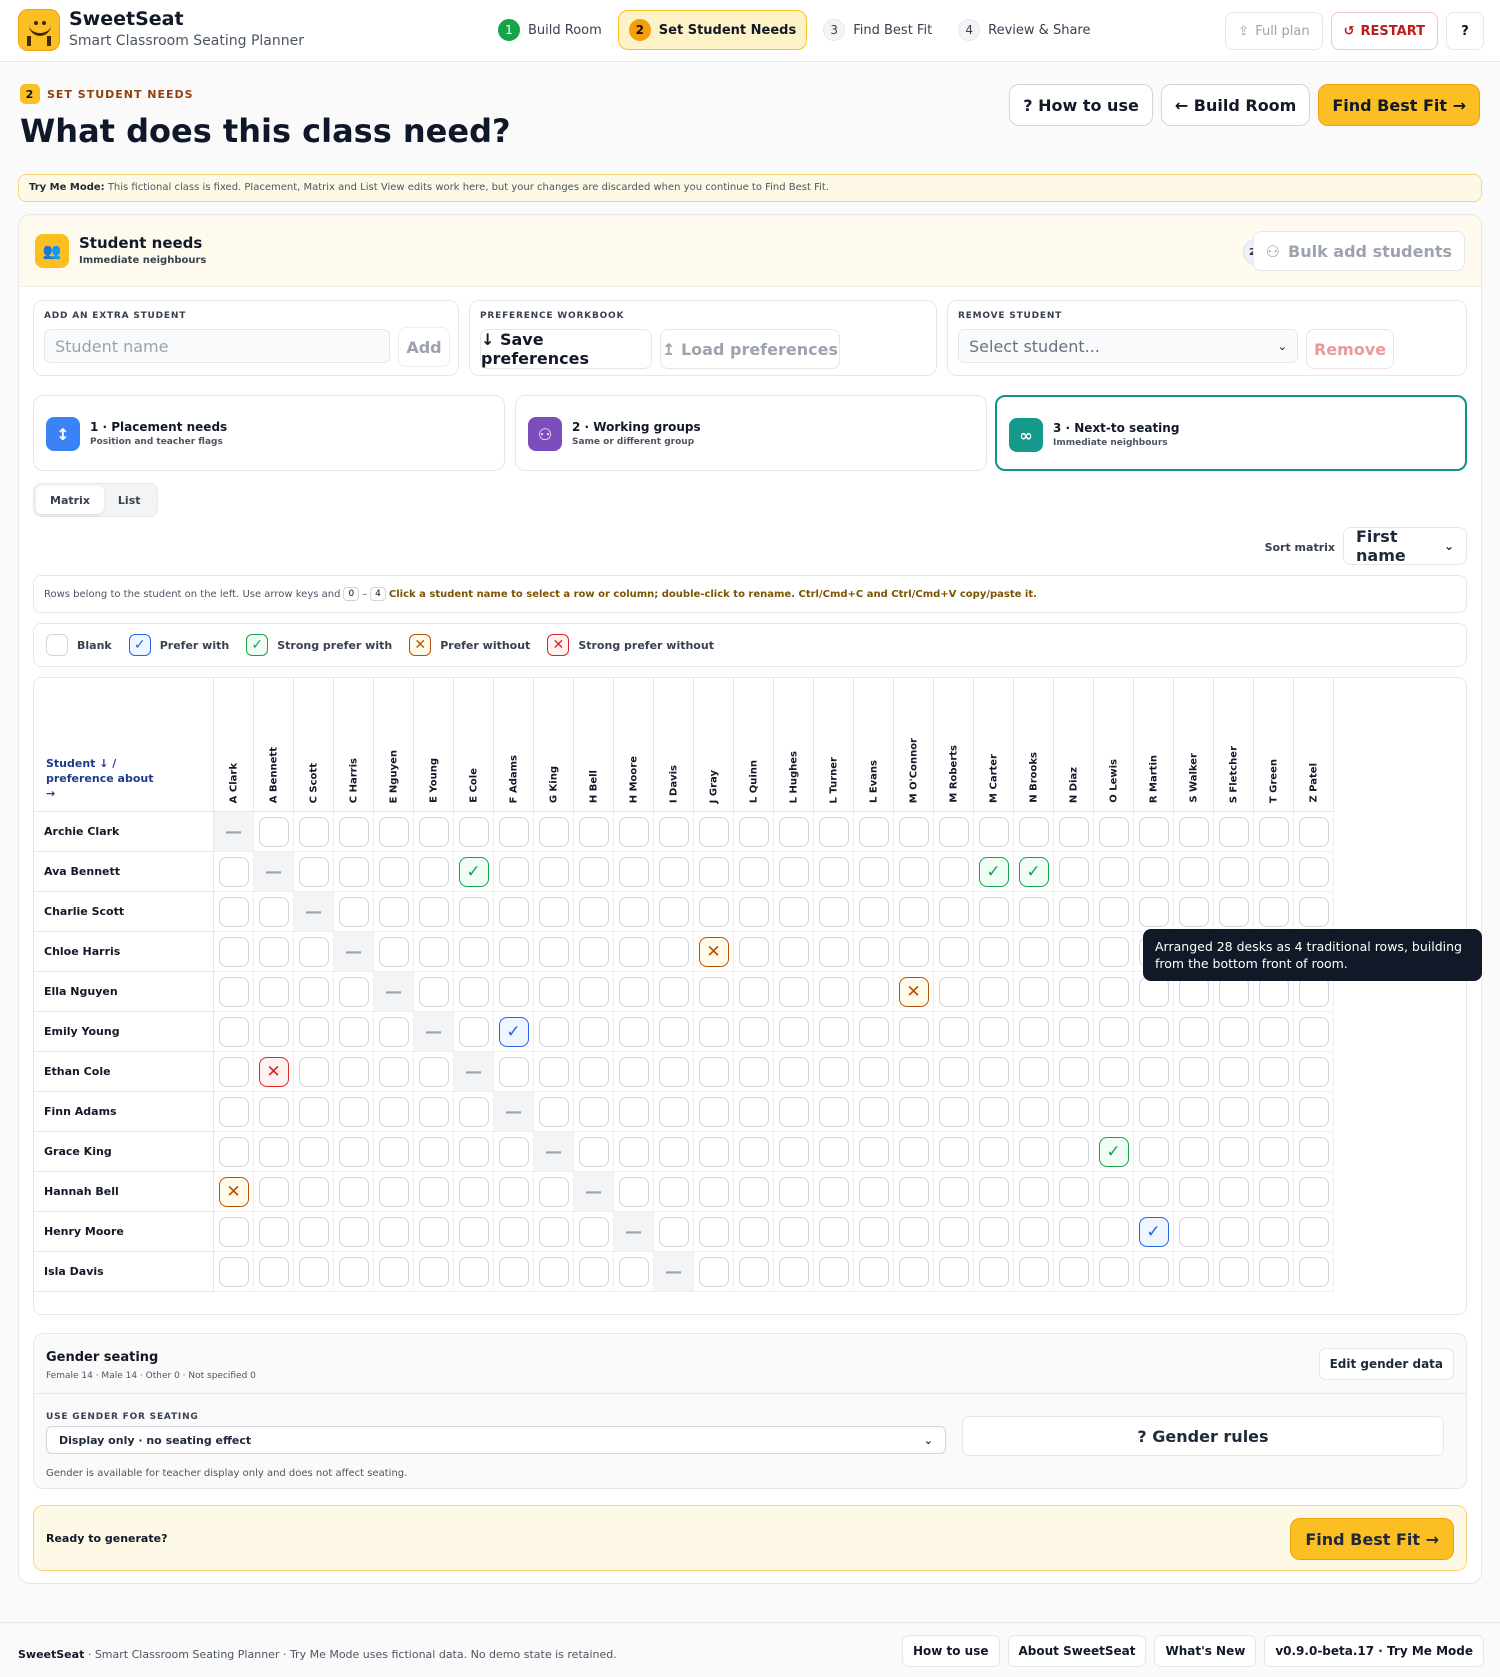 The width and height of the screenshot is (1500, 1677). What do you see at coordinates (129, 500) in the screenshot?
I see `list-view-button: List` at bounding box center [129, 500].